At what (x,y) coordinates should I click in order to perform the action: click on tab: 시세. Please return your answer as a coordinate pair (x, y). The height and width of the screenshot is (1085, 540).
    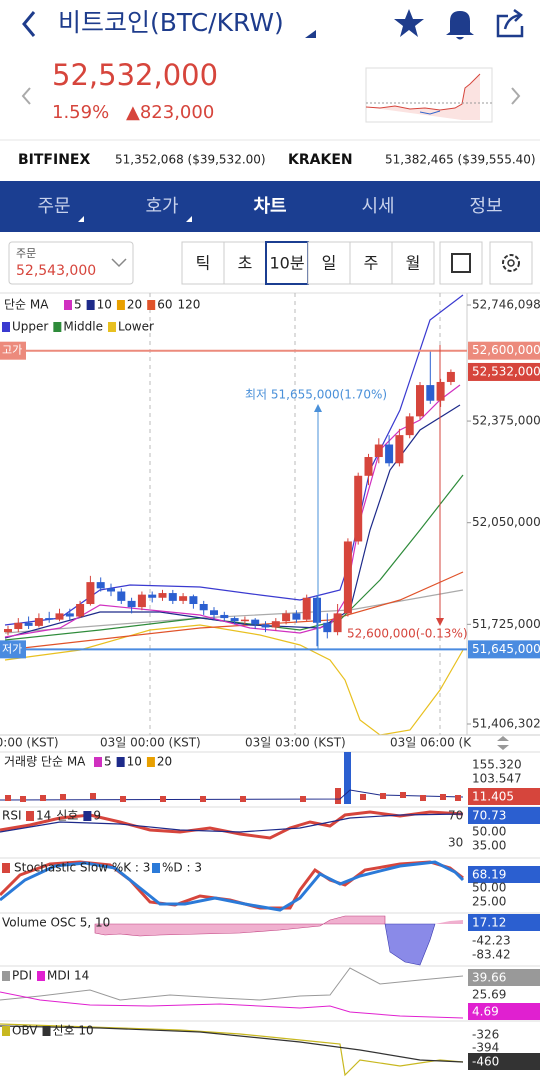
    Looking at the image, I should click on (377, 206).